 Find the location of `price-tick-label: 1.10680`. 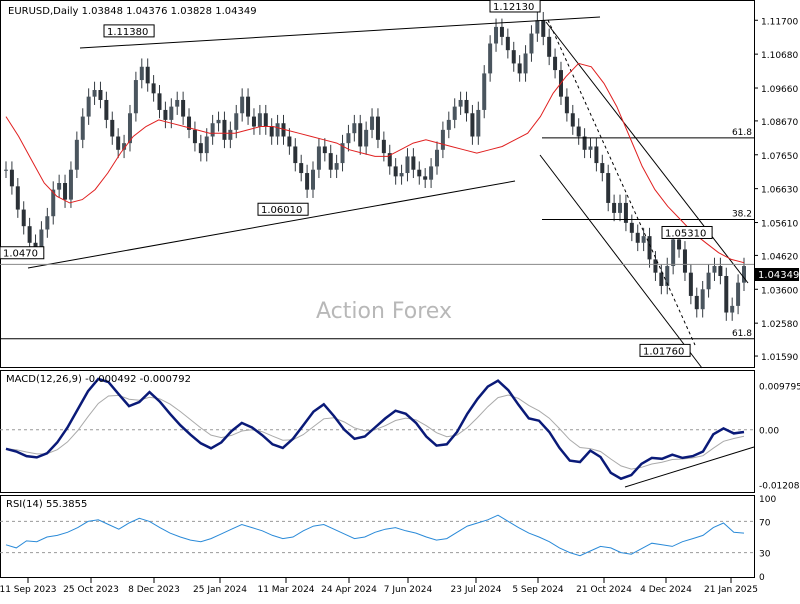

price-tick-label: 1.10680 is located at coordinates (779, 56).